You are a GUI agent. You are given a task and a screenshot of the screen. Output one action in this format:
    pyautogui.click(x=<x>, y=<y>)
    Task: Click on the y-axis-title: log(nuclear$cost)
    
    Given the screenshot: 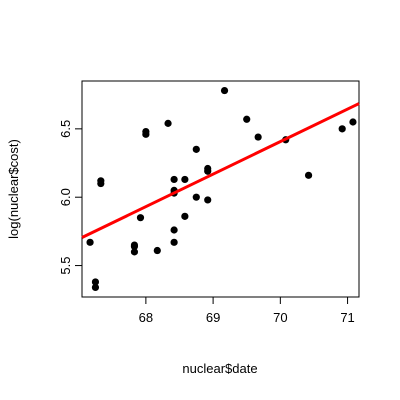 What is the action you would take?
    pyautogui.click(x=13, y=189)
    